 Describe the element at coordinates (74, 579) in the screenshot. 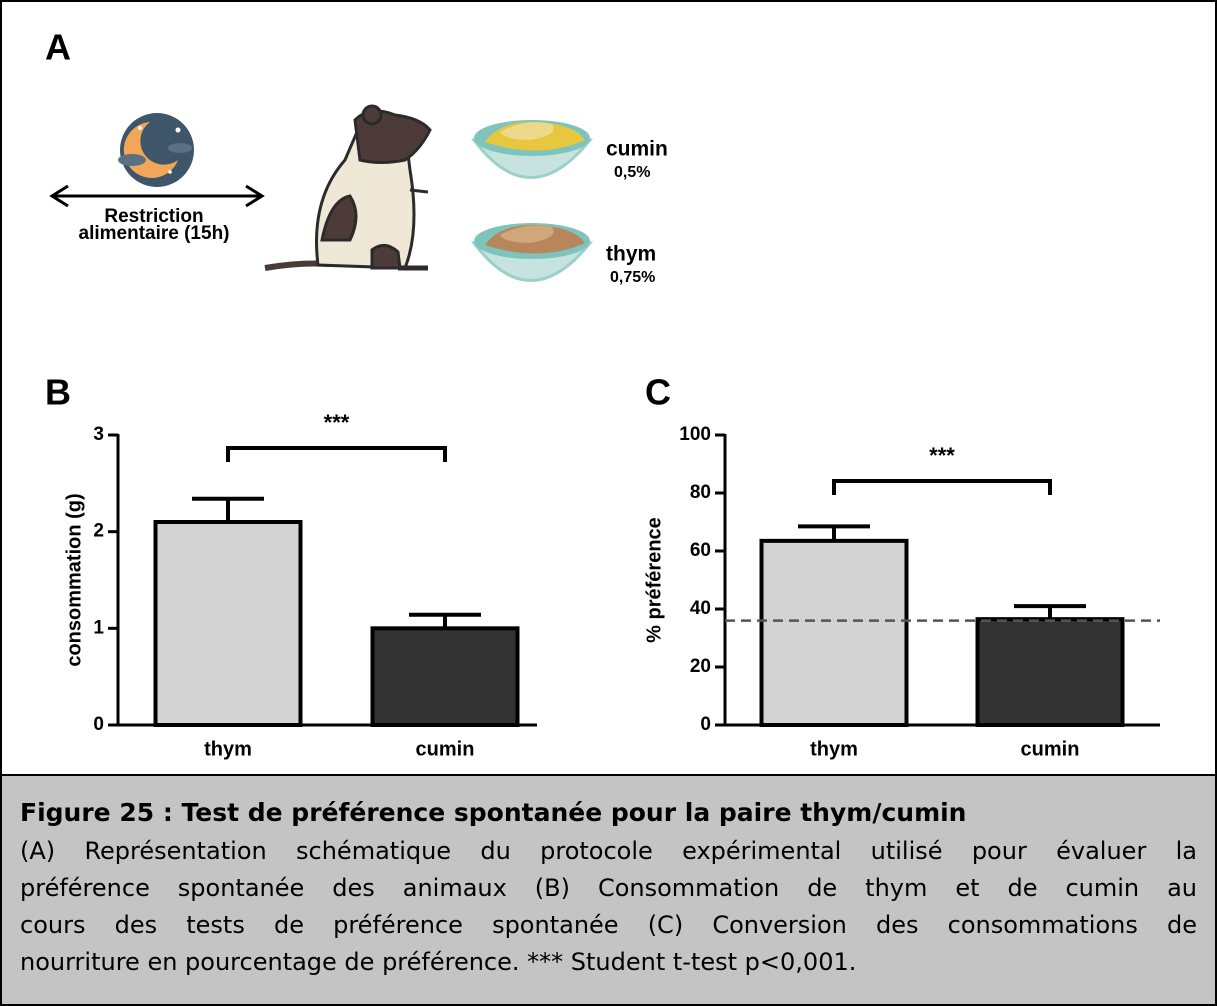

I see `y-axis-label: consommation (g)` at that location.